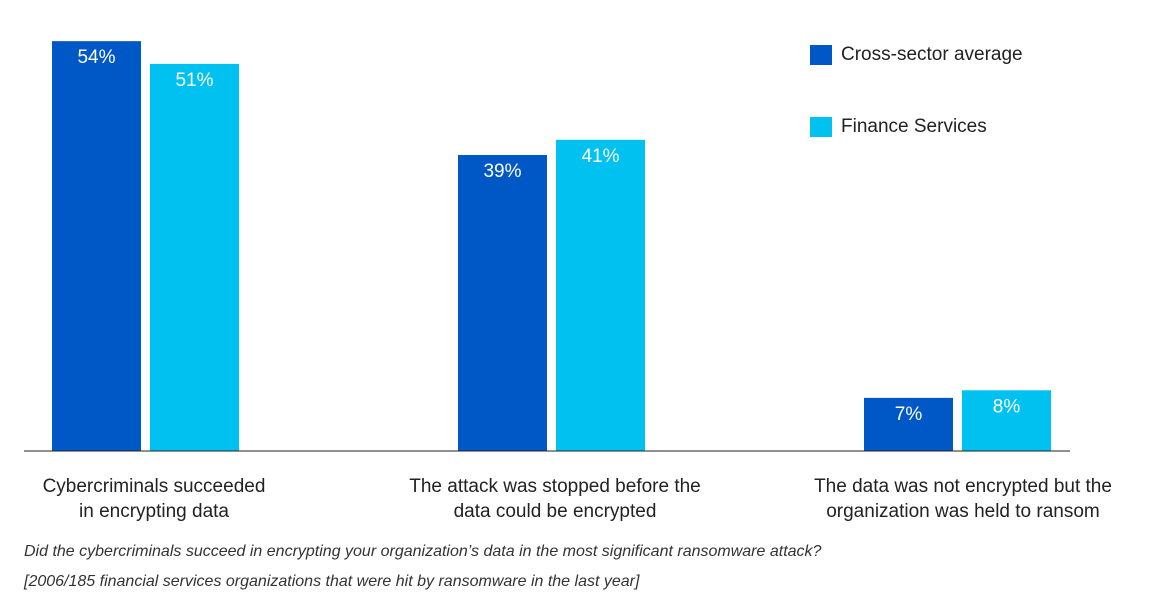 Image resolution: width=1149 pixels, height=603 pixels. I want to click on category-label-line: Cybercriminals succeeded, so click(154, 486).